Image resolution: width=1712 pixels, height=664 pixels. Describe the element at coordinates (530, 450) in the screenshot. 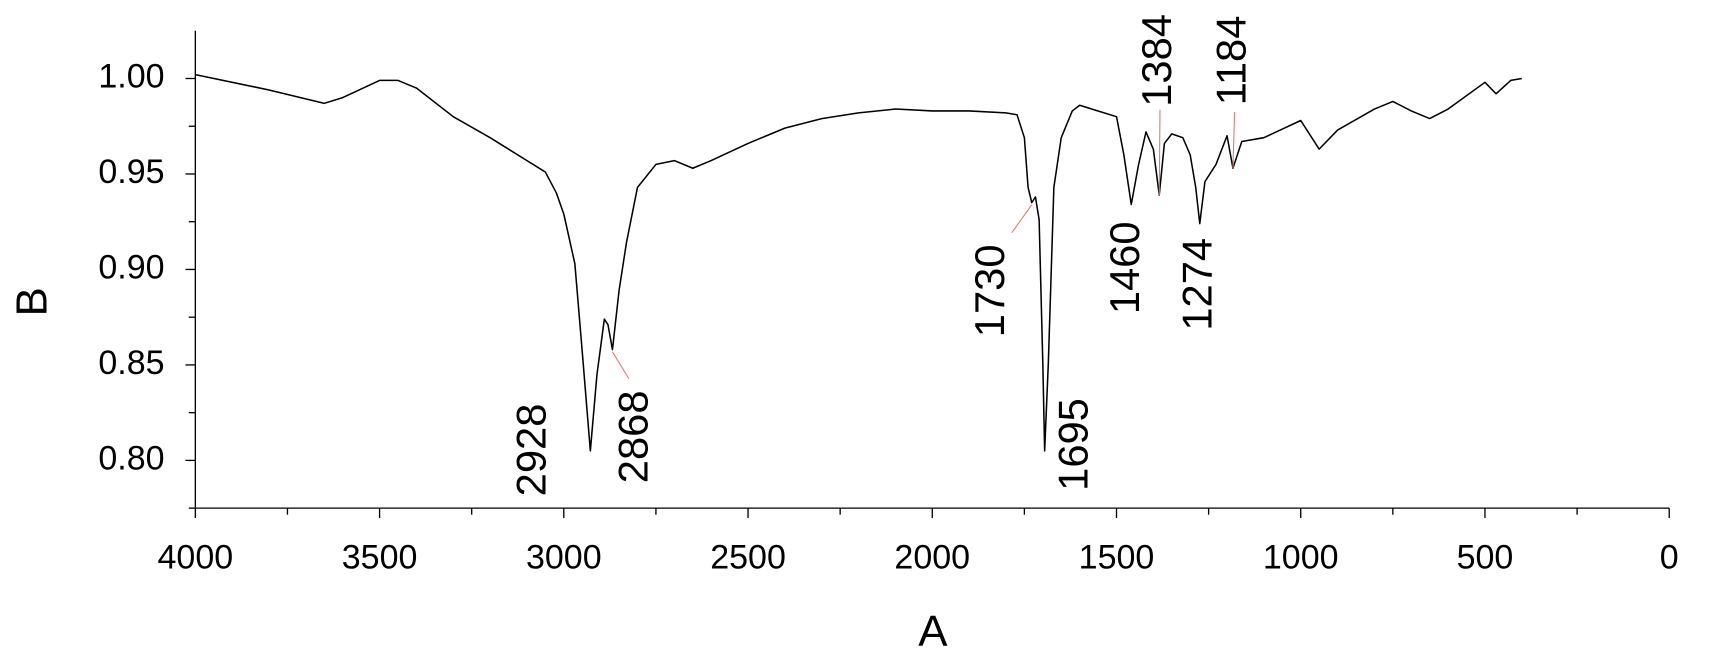

I see `peak-label: 2928` at that location.